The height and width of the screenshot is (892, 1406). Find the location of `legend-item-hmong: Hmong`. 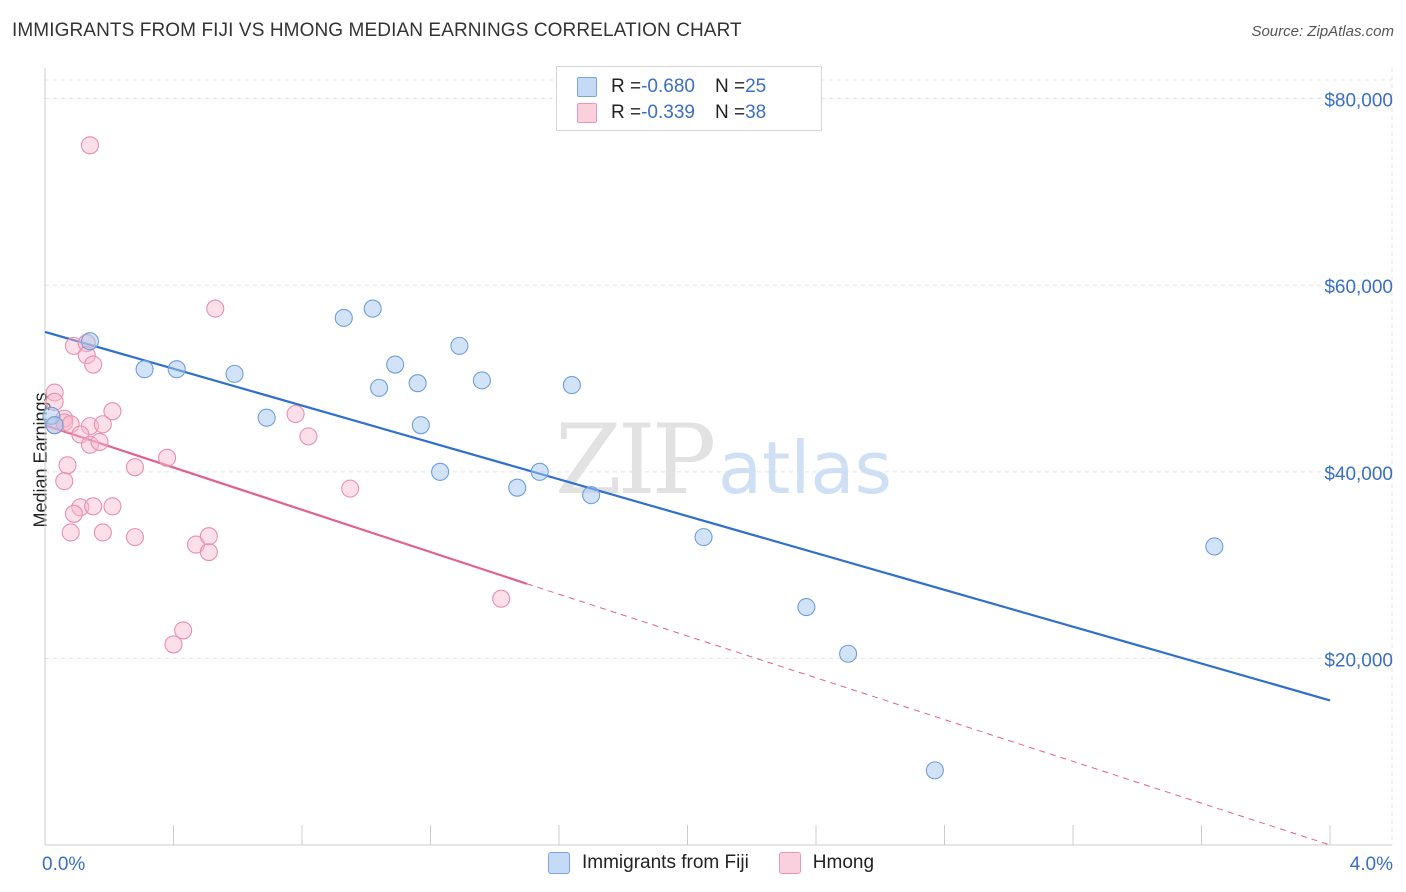

legend-item-hmong: Hmong is located at coordinates (826, 863).